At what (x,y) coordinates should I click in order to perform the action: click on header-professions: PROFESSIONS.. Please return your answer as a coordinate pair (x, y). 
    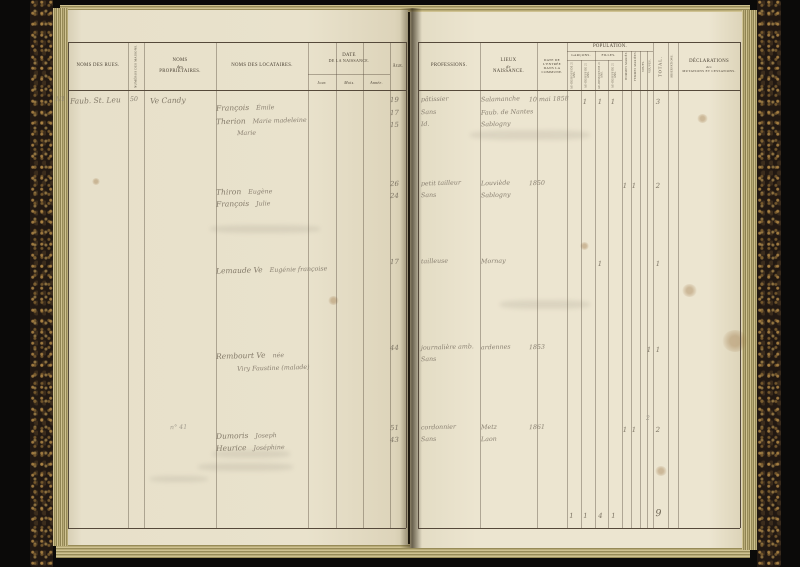
    Looking at the image, I should click on (449, 66).